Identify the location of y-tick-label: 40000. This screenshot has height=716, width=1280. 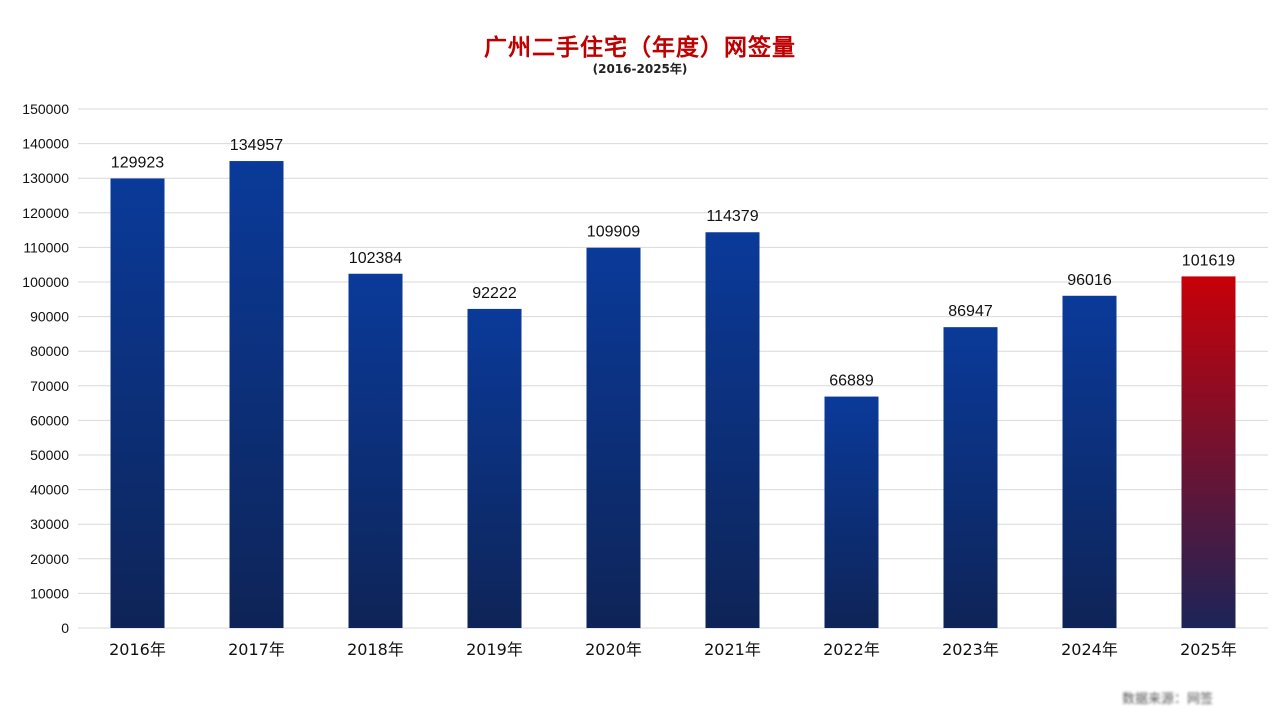
(49, 490).